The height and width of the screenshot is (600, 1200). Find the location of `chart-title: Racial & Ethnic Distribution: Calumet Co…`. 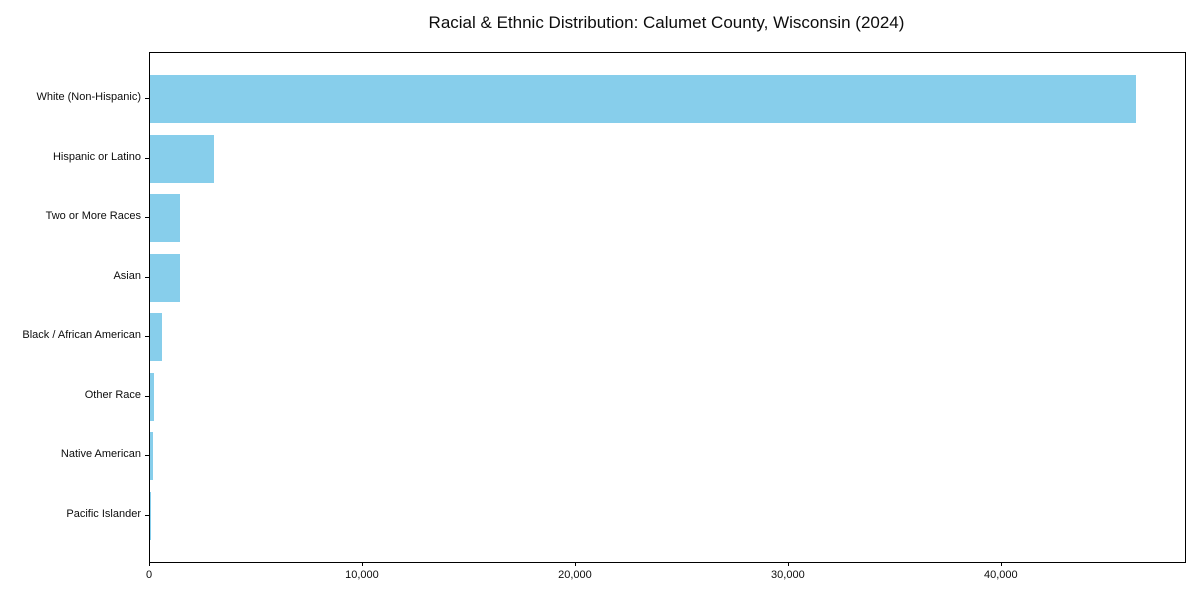

chart-title: Racial & Ethnic Distribution: Calumet Co… is located at coordinates (666, 22).